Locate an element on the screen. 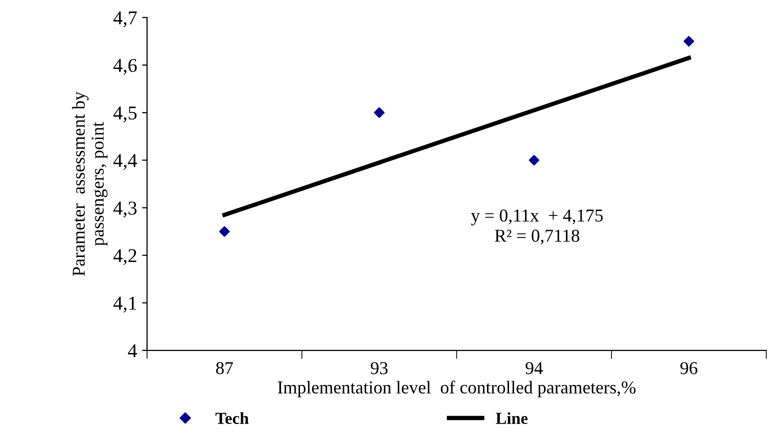 The image size is (774, 438). y-tick-label: 4 is located at coordinates (133, 351).